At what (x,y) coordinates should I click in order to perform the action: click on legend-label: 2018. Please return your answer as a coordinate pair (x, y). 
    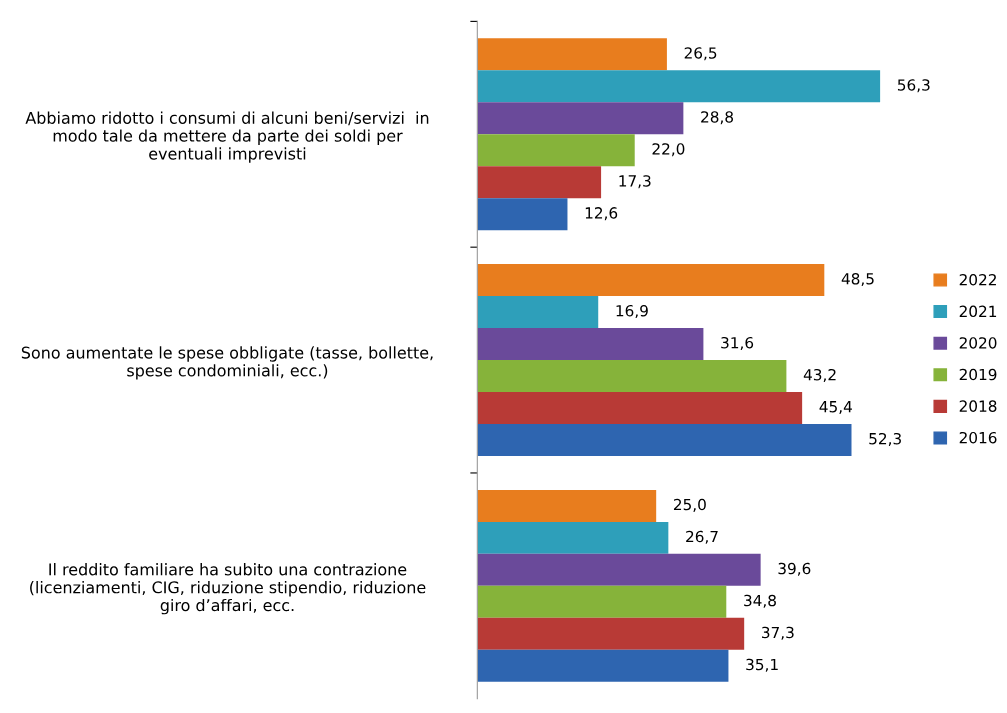
    Looking at the image, I should click on (978, 406).